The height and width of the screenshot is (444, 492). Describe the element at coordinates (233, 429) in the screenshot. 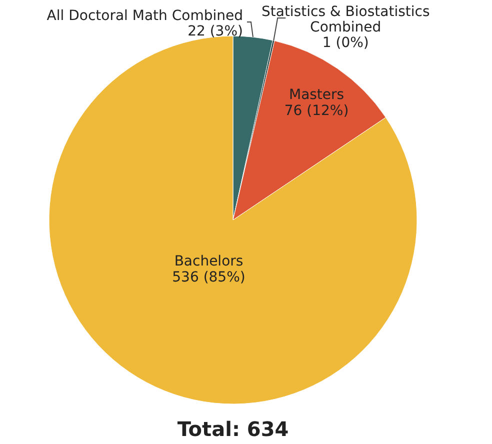

I see `text: Total: 634` at that location.